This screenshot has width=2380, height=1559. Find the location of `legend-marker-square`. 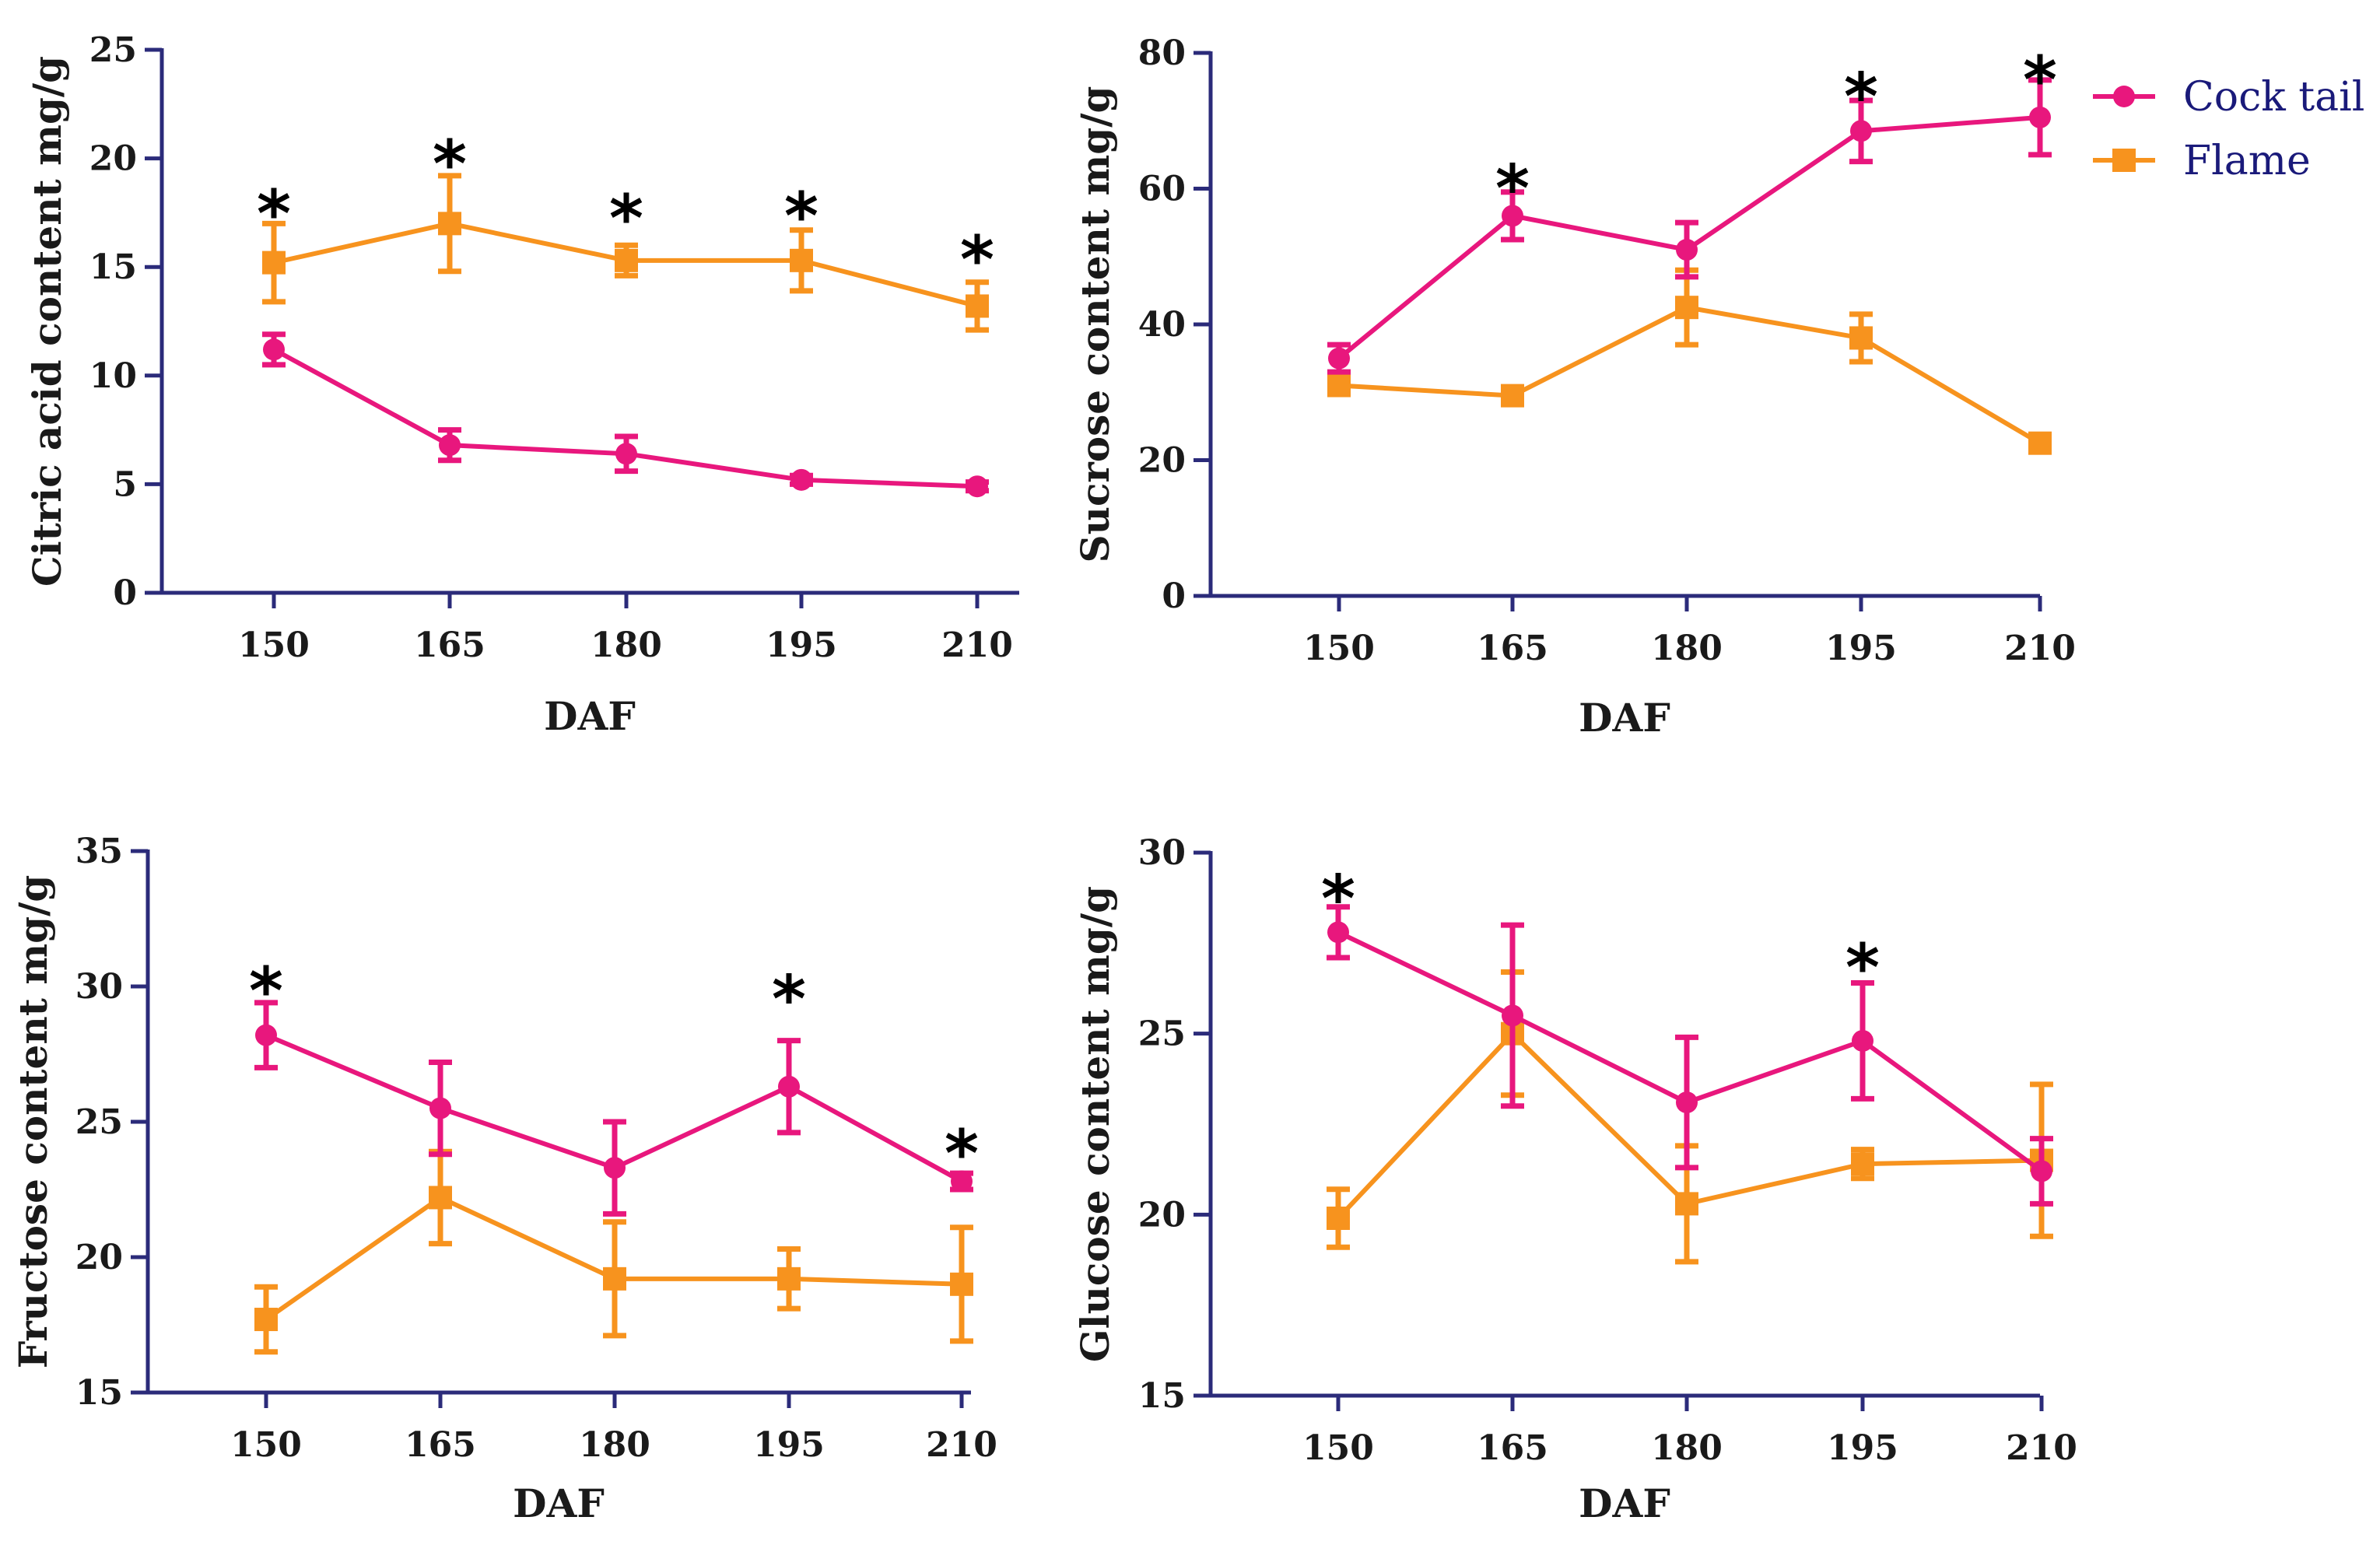

legend-marker-square is located at coordinates (2124, 160).